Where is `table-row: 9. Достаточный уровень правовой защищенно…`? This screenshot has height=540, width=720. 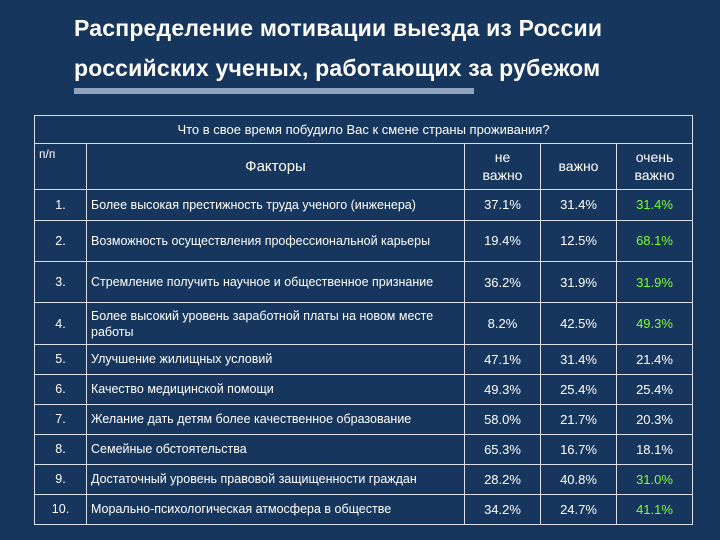
table-row: 9. Достаточный уровень правовой защищенно… is located at coordinates (364, 479).